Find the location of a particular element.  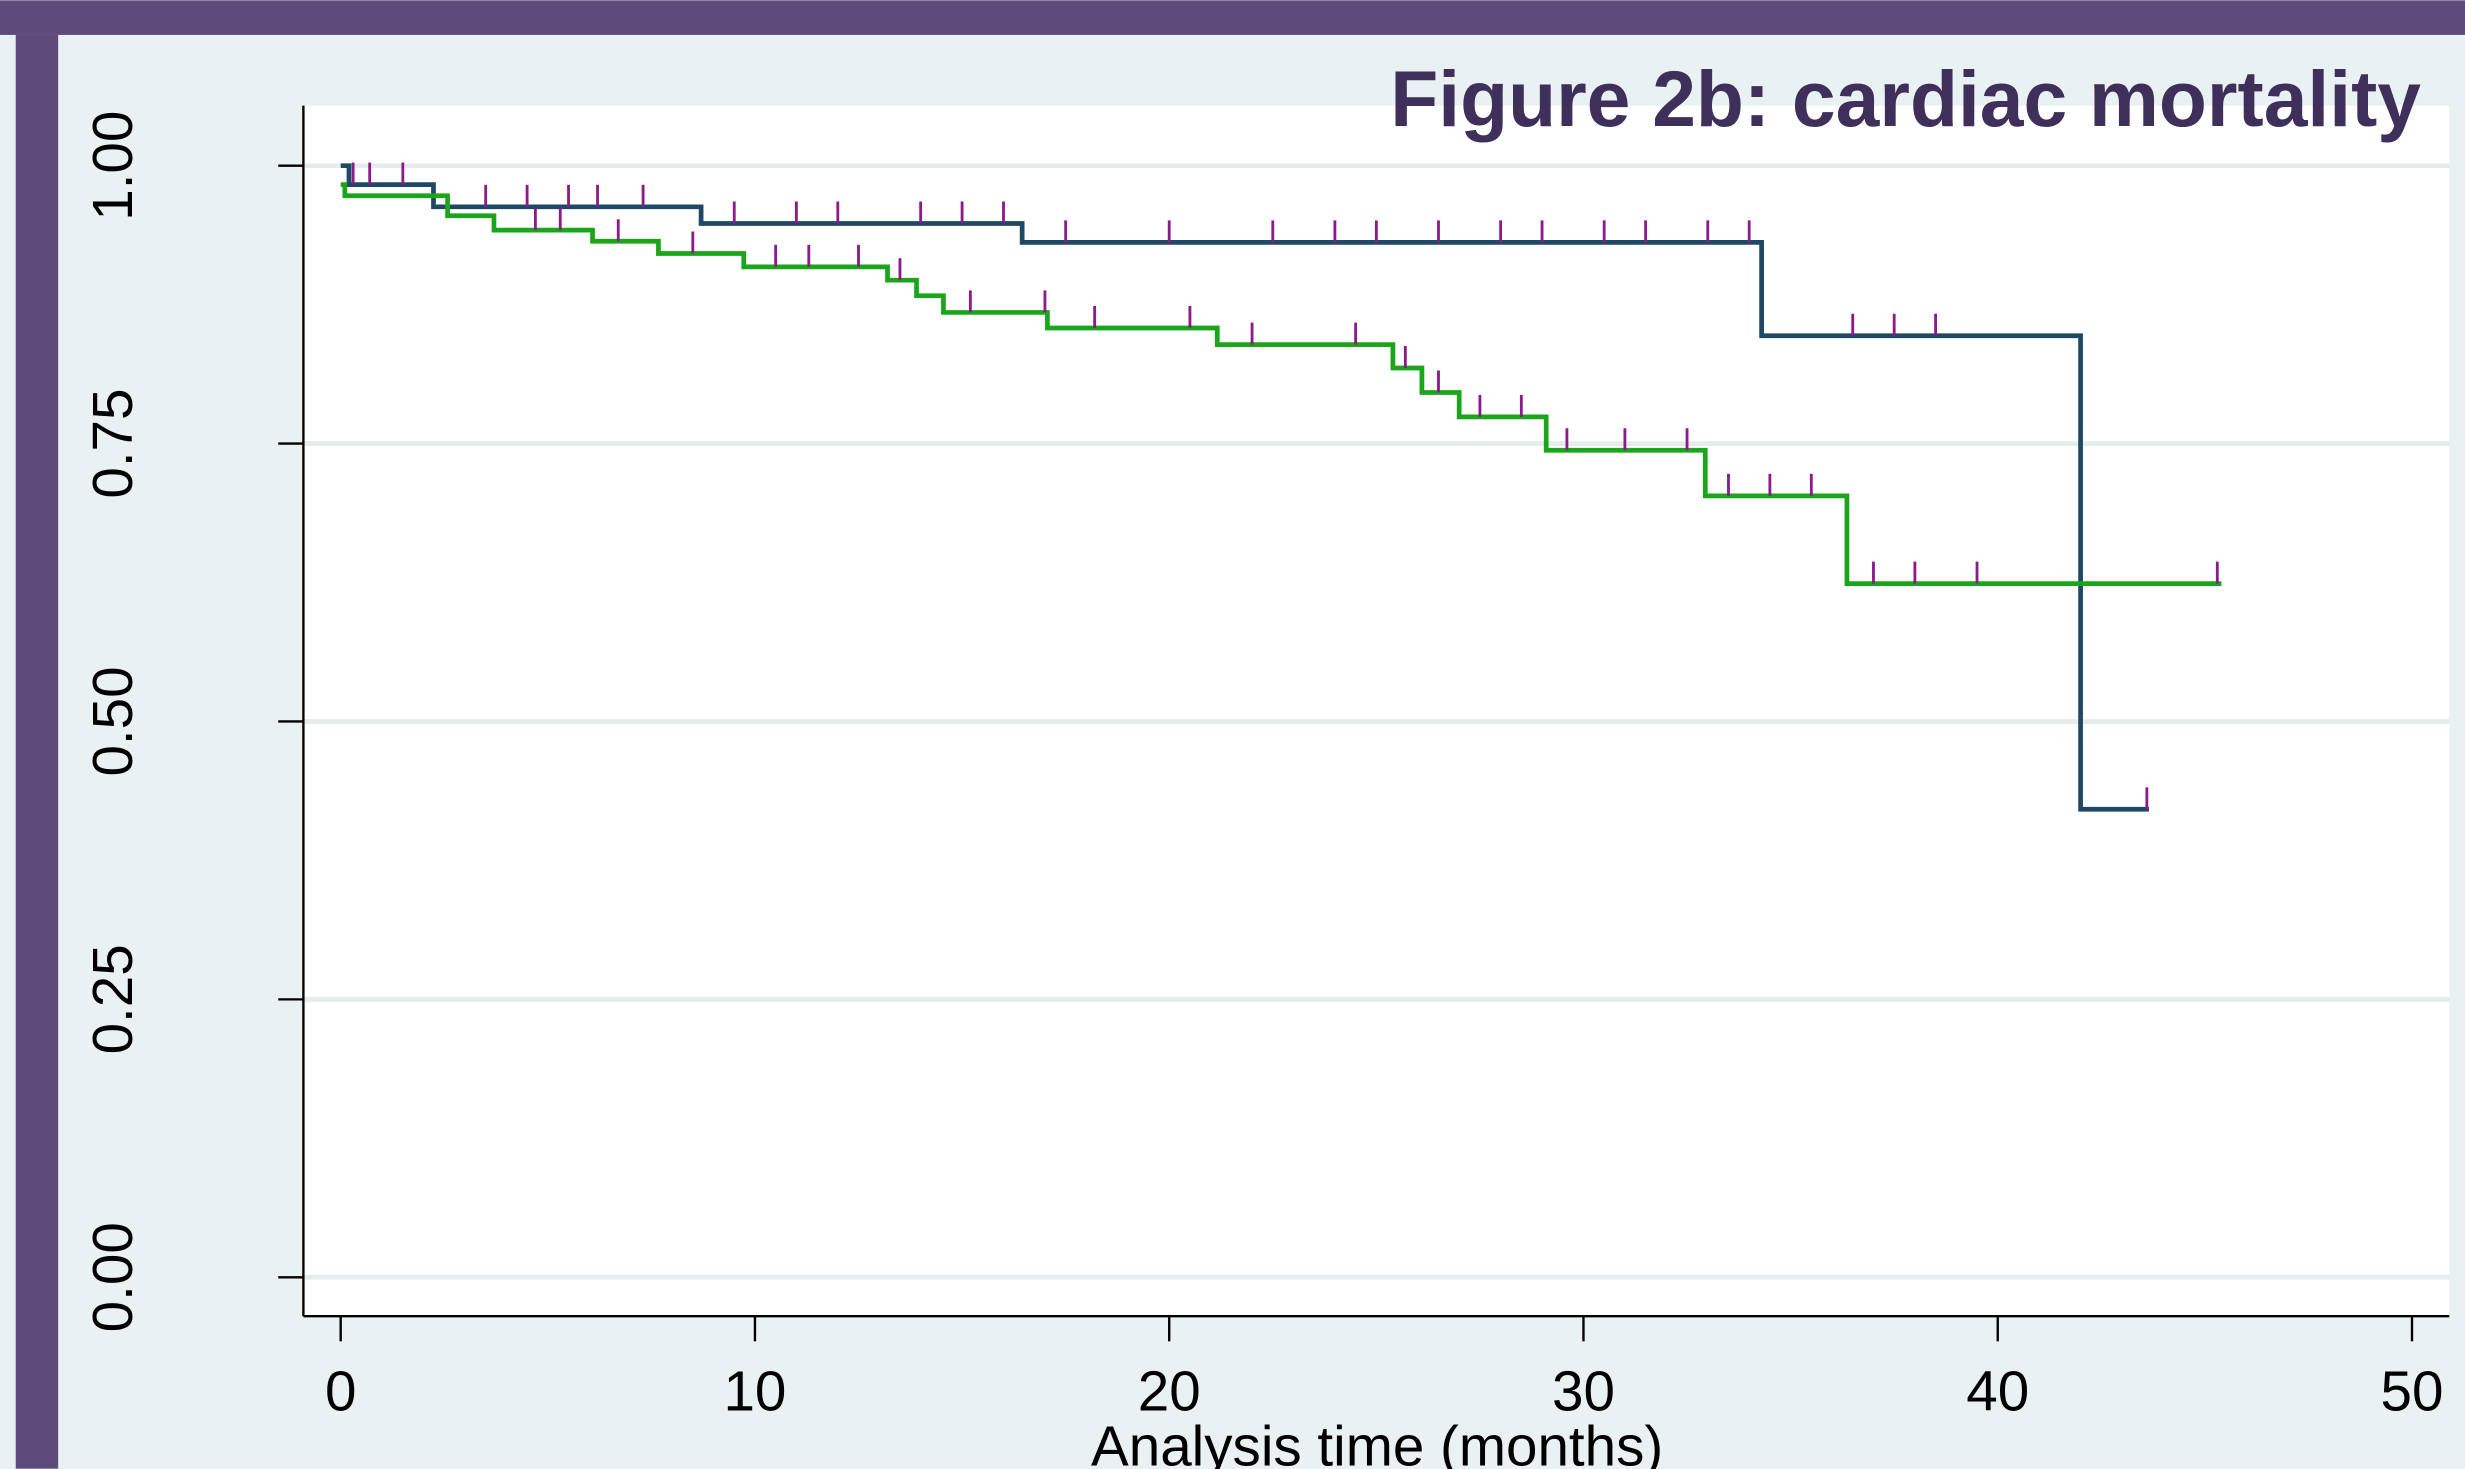

chart-title: Figure 2b: cardiac mortality is located at coordinates (1905, 99).